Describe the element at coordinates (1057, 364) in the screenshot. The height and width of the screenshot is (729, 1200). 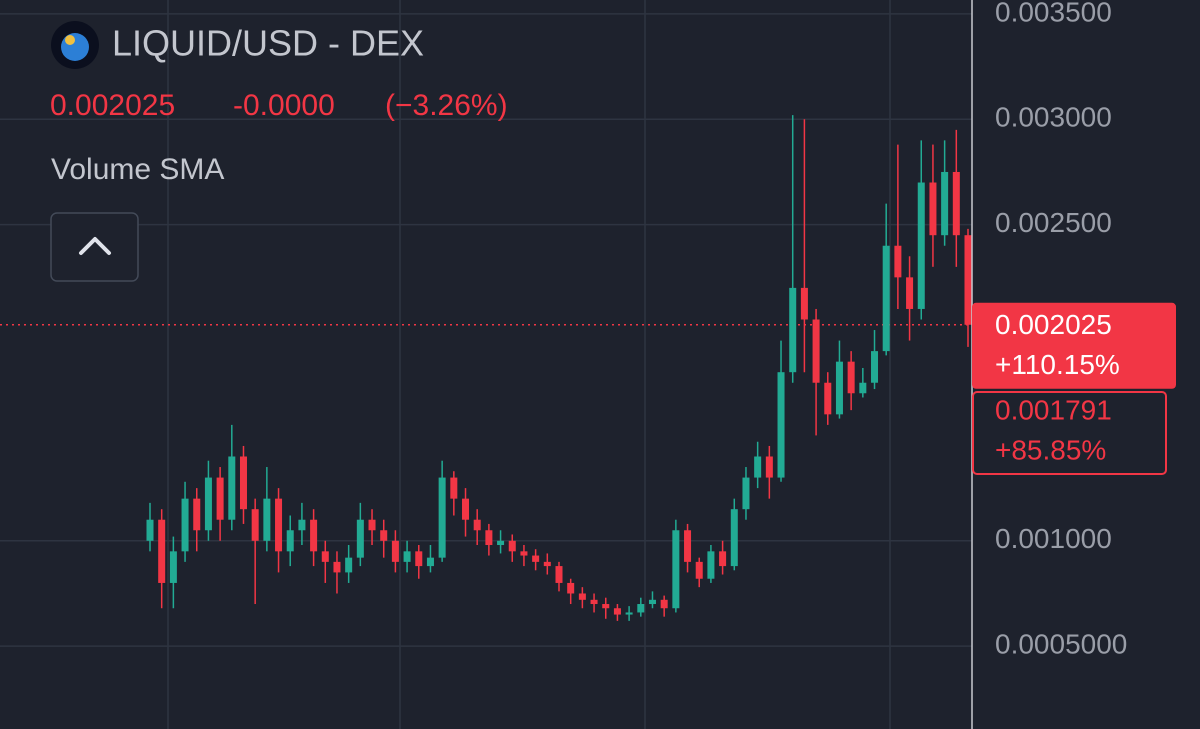
I see `last-price-change: +110.15%` at that location.